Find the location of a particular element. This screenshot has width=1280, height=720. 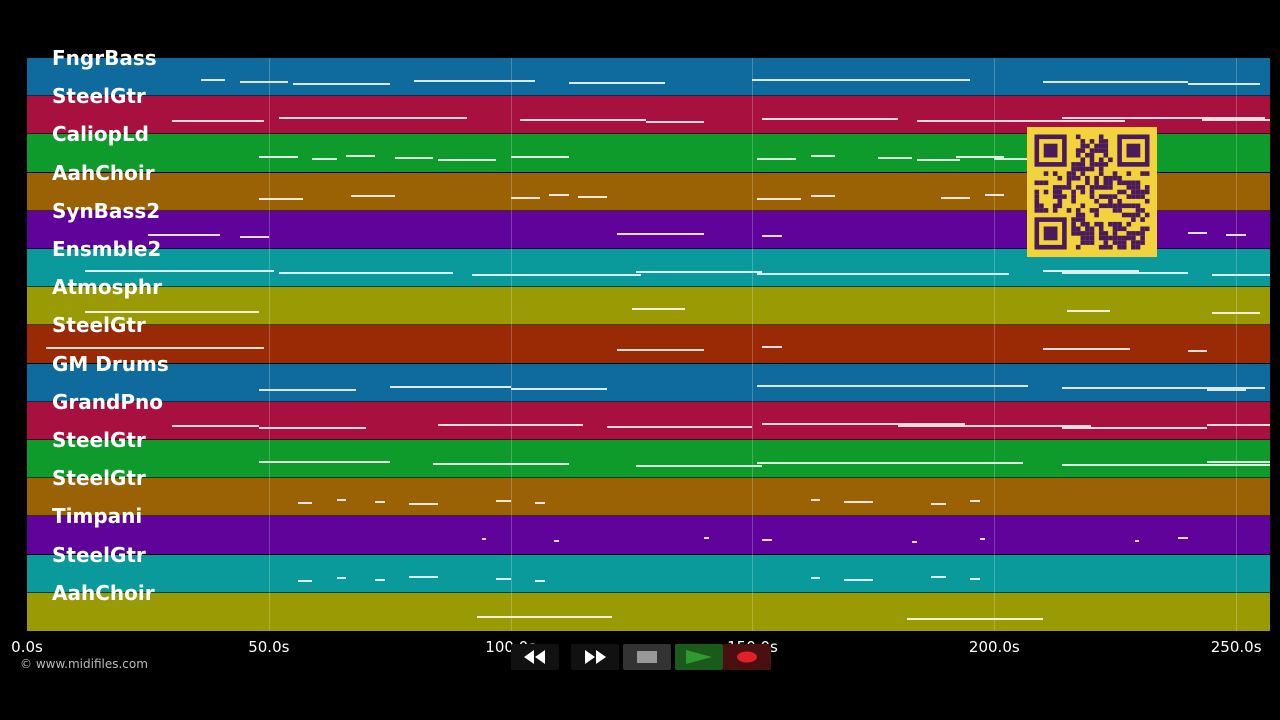

track-label: CaliopLd is located at coordinates (101, 134).